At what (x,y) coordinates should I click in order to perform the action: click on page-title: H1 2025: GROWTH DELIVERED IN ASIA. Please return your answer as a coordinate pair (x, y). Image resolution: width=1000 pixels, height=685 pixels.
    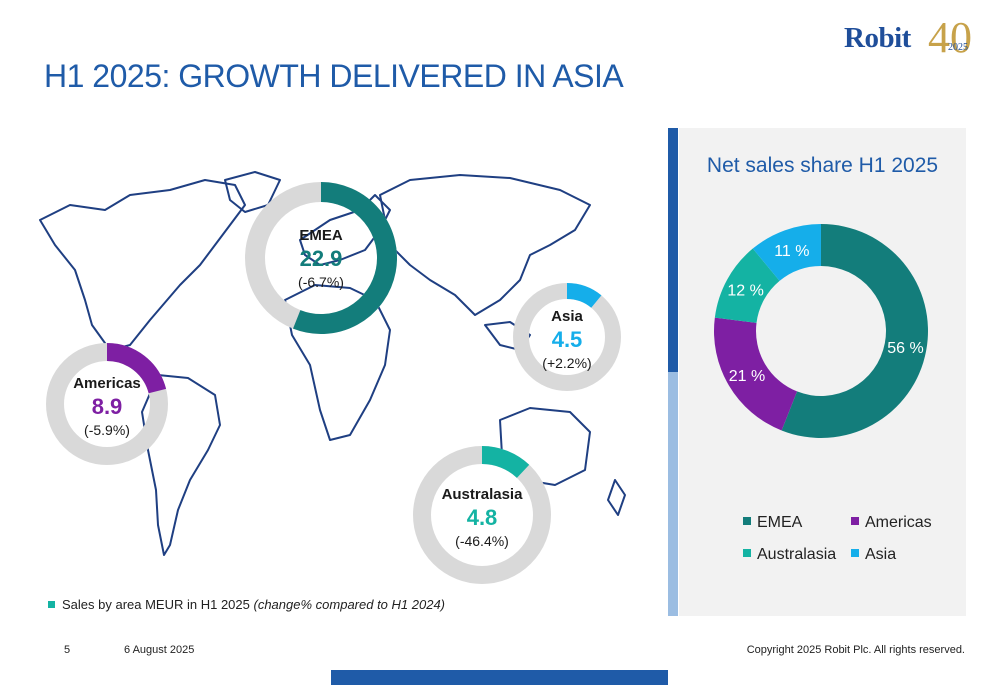
    Looking at the image, I should click on (334, 76).